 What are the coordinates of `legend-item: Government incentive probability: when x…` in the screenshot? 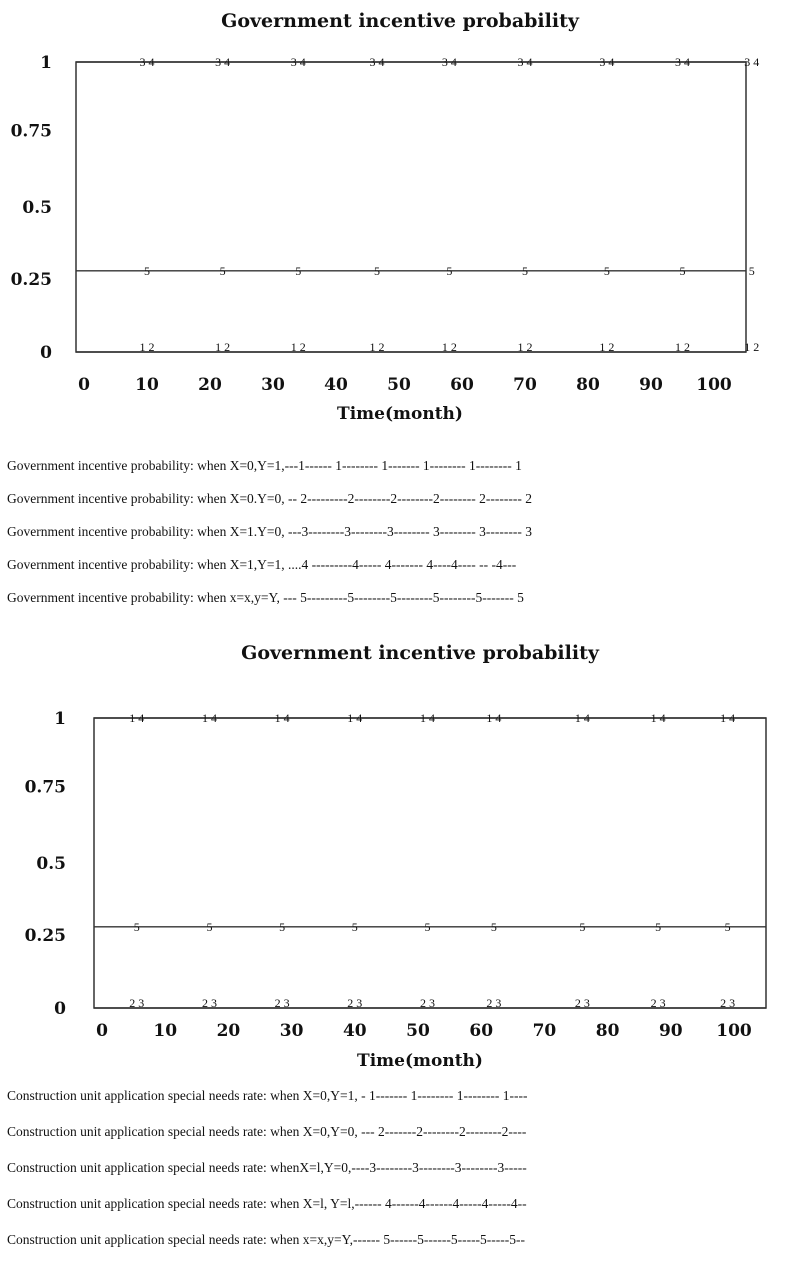 It's located at (265, 597).